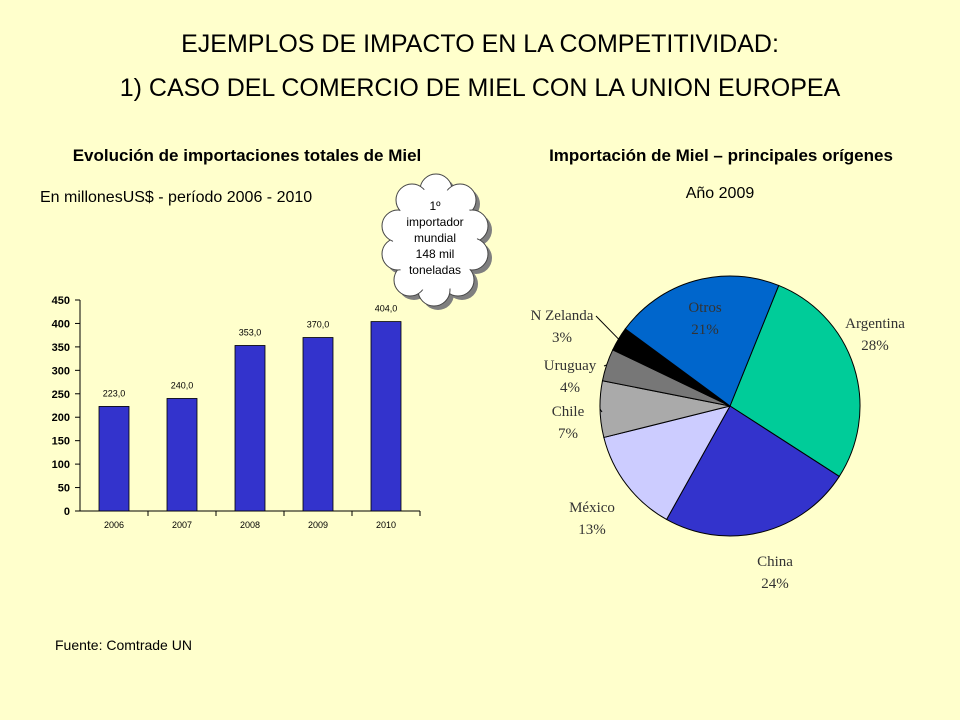  What do you see at coordinates (176, 197) in the screenshot?
I see `bar-chart-subtitle: En millonesUS$ - período 2006 - 2010` at bounding box center [176, 197].